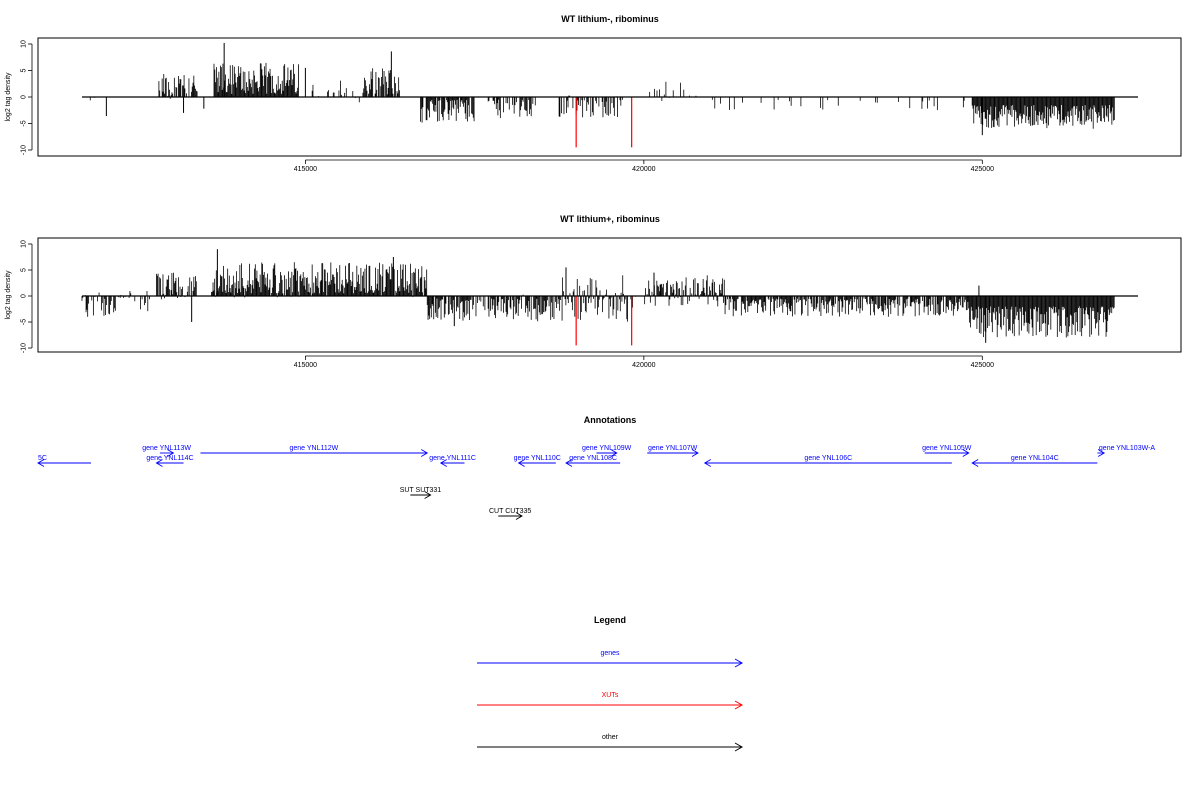  What do you see at coordinates (673, 448) in the screenshot?
I see `feature-label: gene YNL107W` at bounding box center [673, 448].